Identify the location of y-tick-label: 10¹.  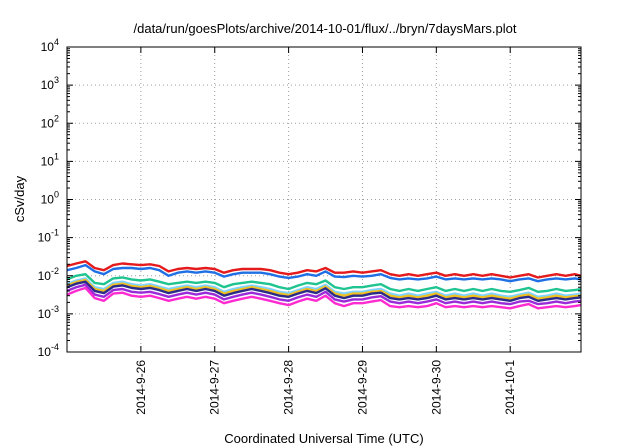
(50, 159).